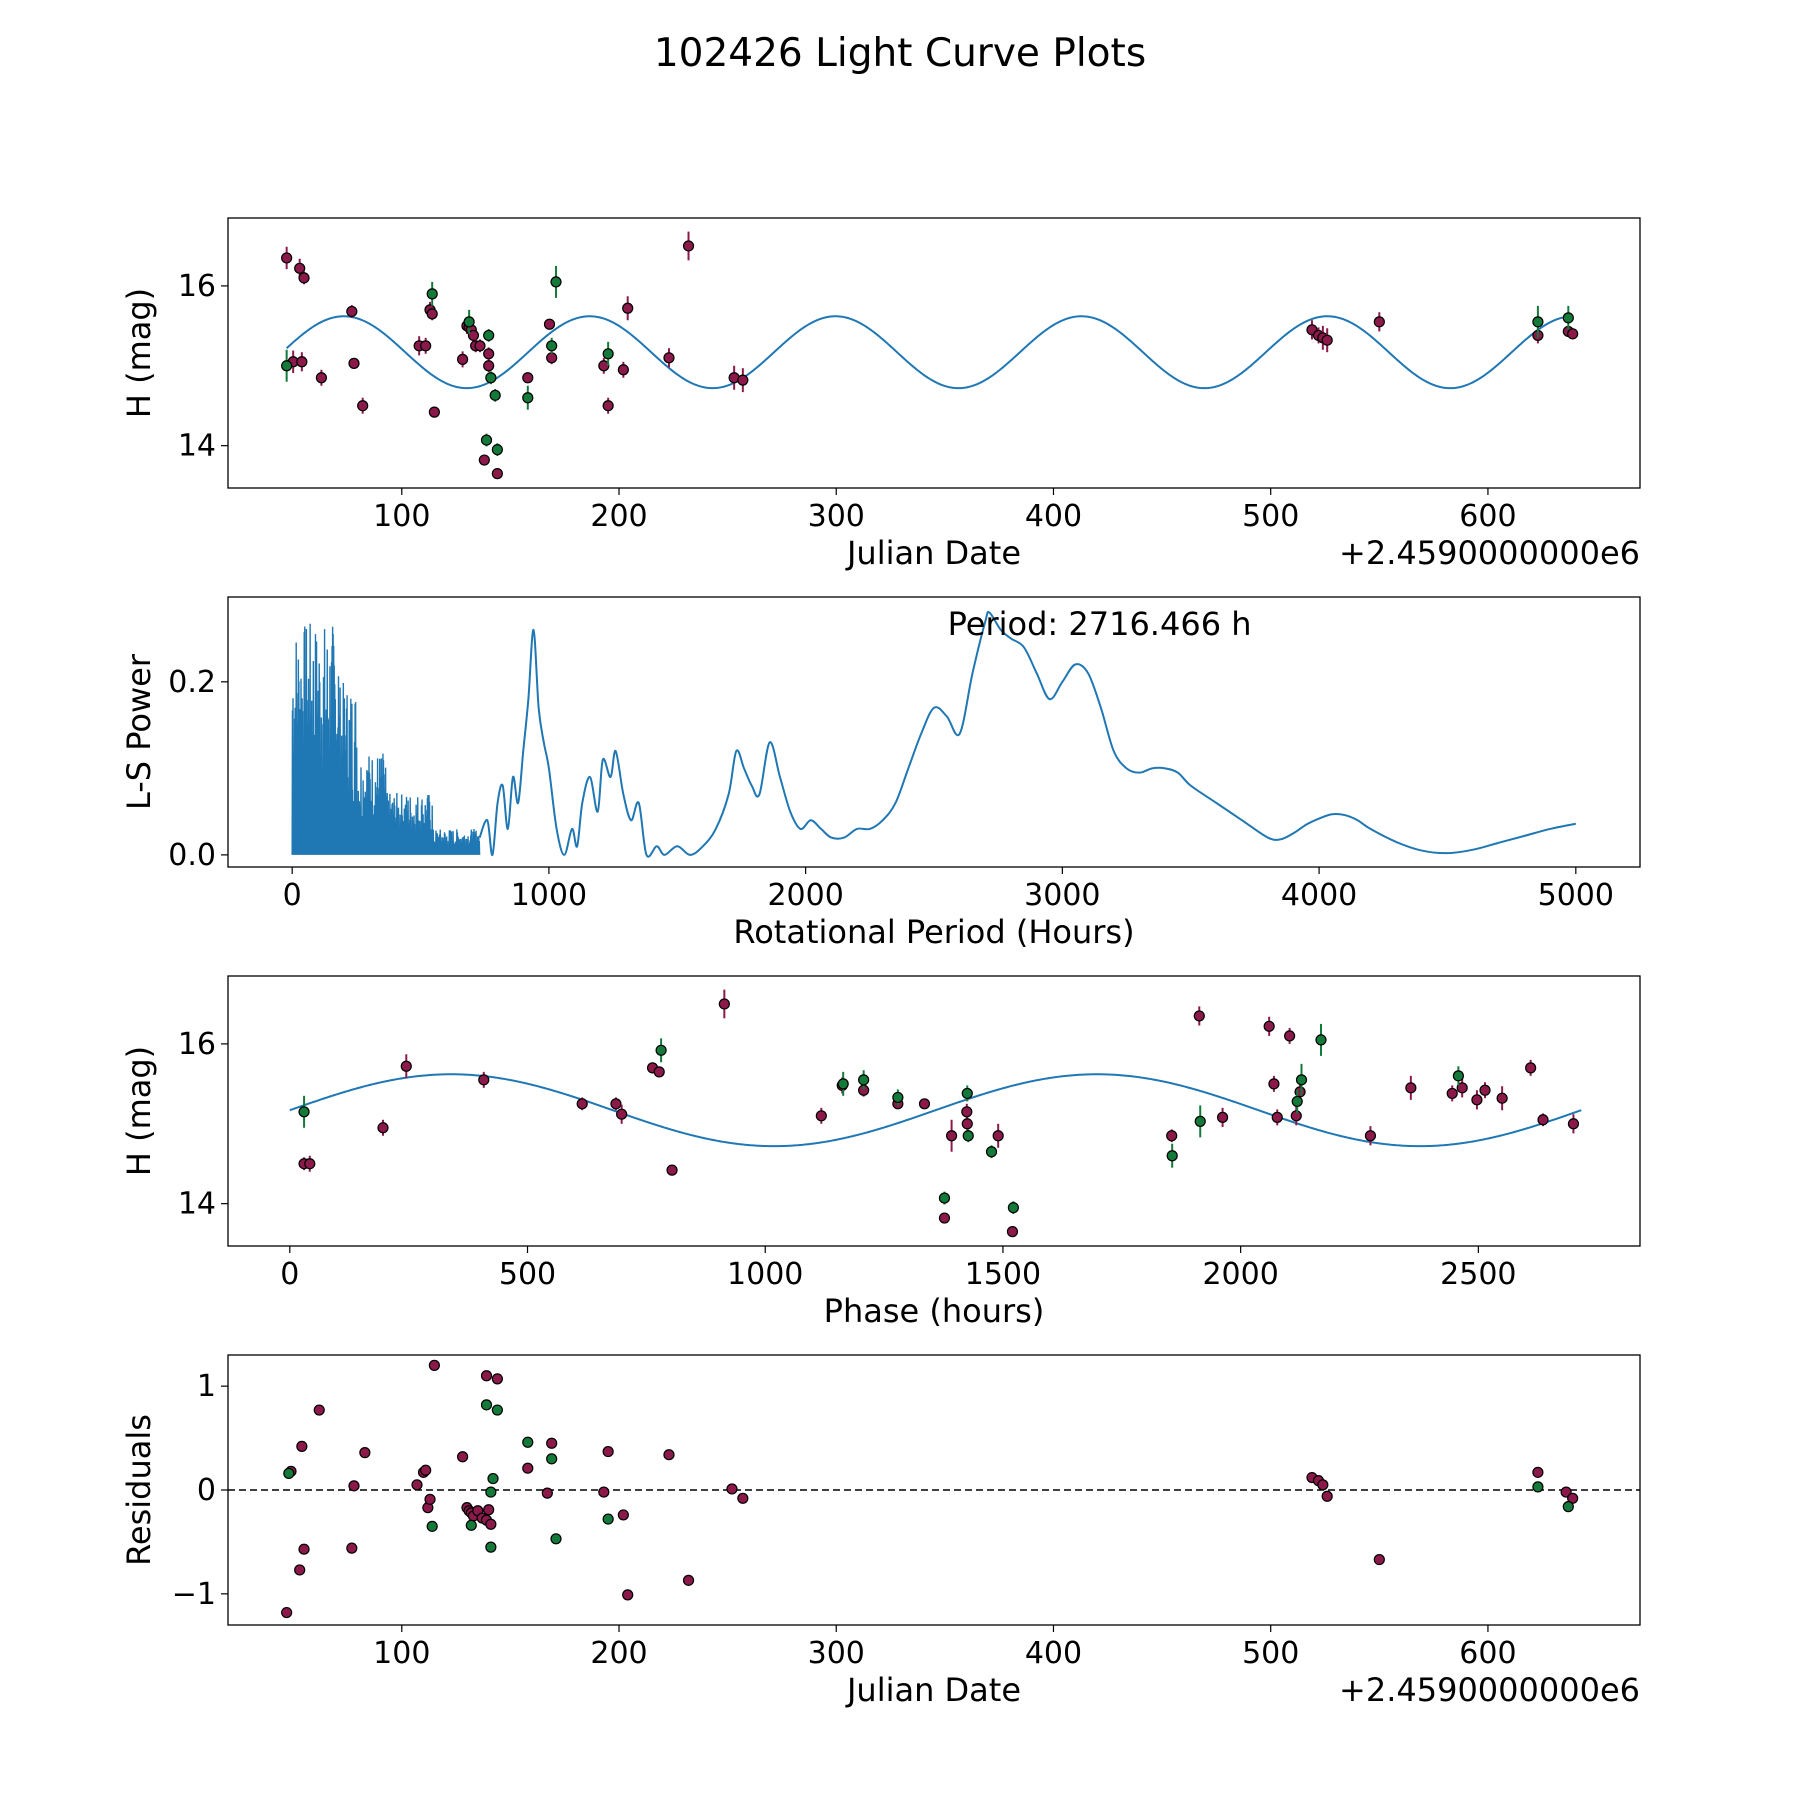 This screenshot has width=1800, height=1800. Describe the element at coordinates (1576, 895) in the screenshot. I see `x-tick-label: 5000` at that location.